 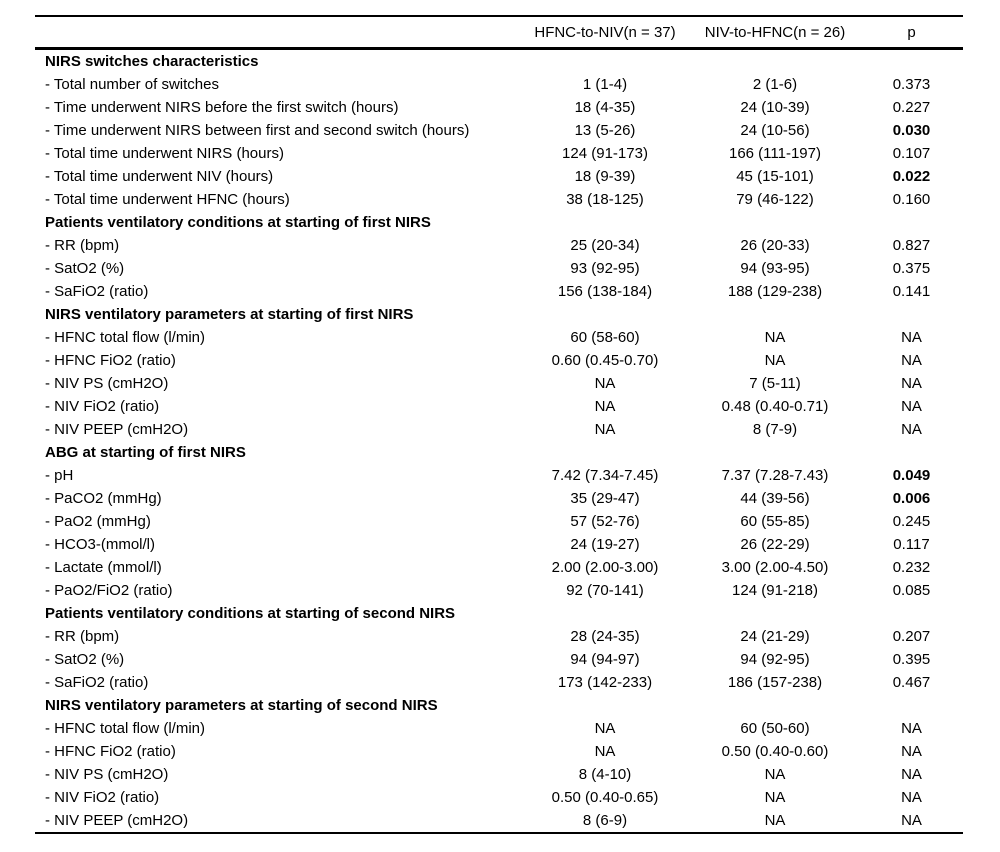 I want to click on value-hfnc-to-niv: 2.00 (2.00-3.00), so click(x=605, y=567).